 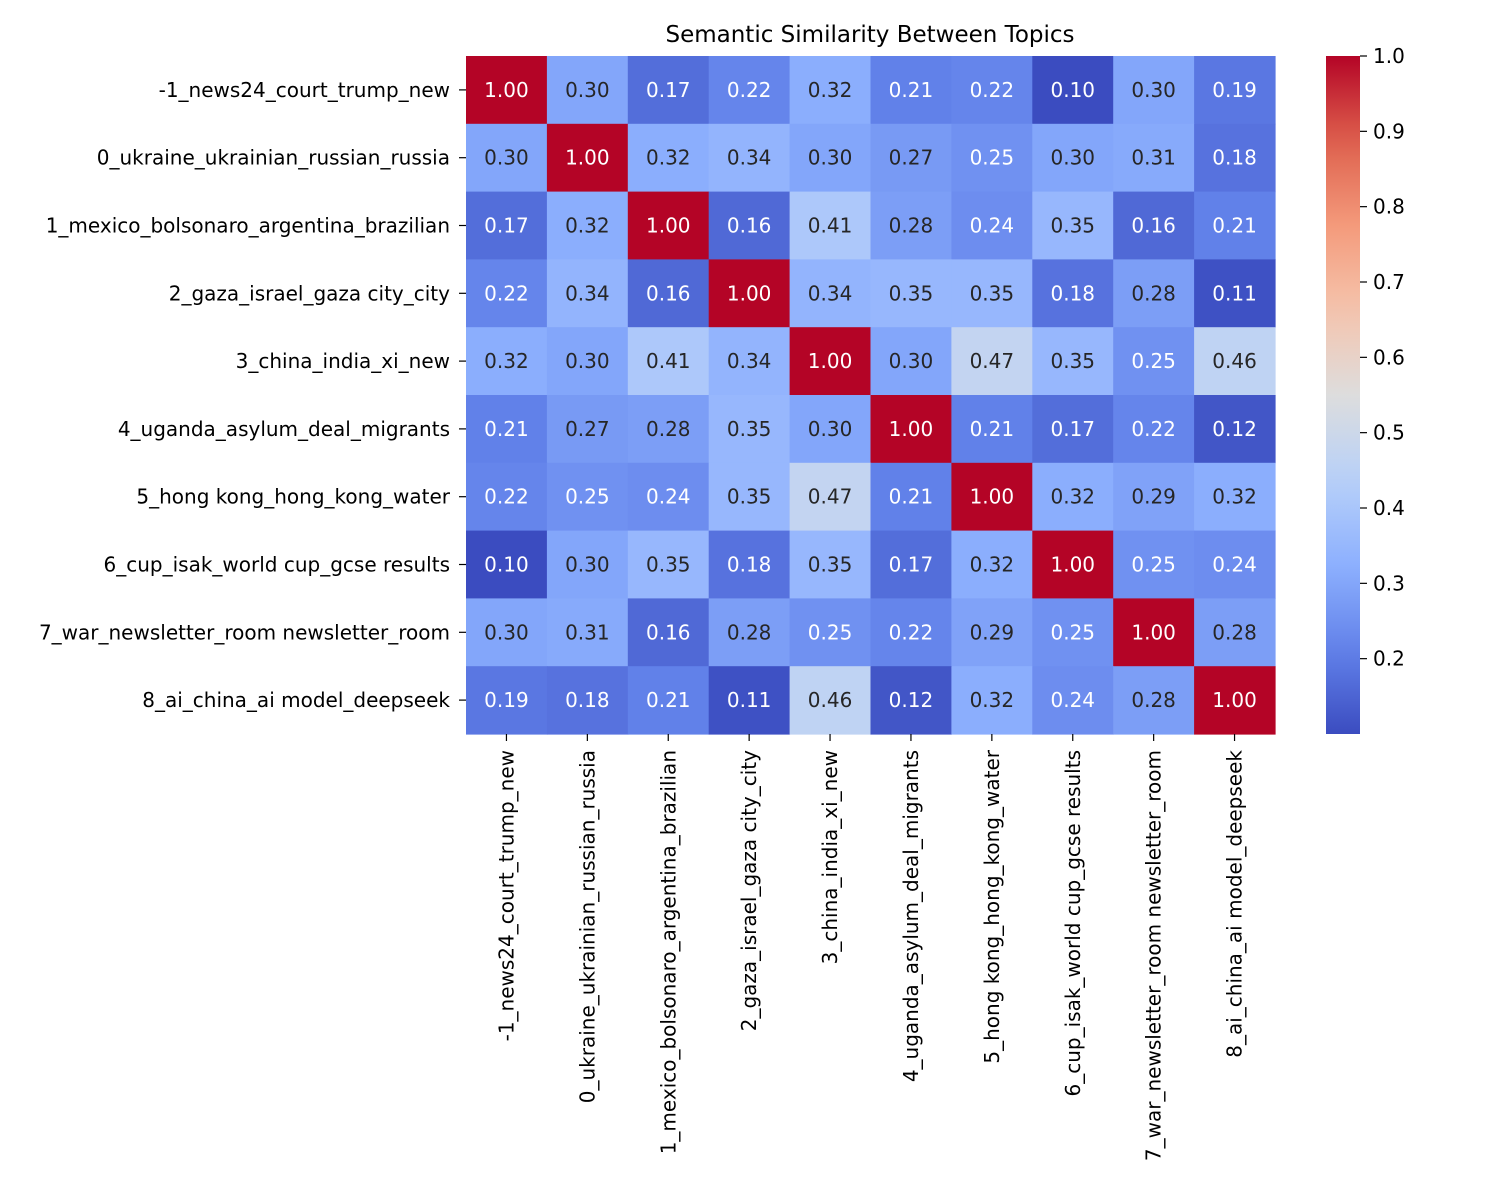 I want to click on cell-annotation-1-0: 0.30, so click(x=506, y=158).